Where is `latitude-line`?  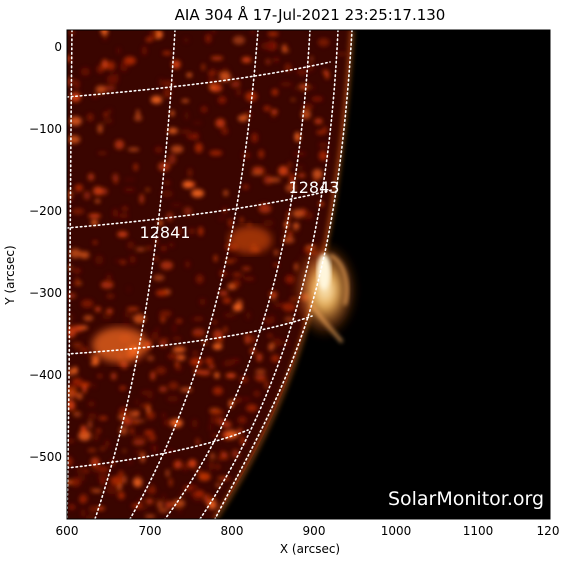
latitude-line is located at coordinates (158, 449).